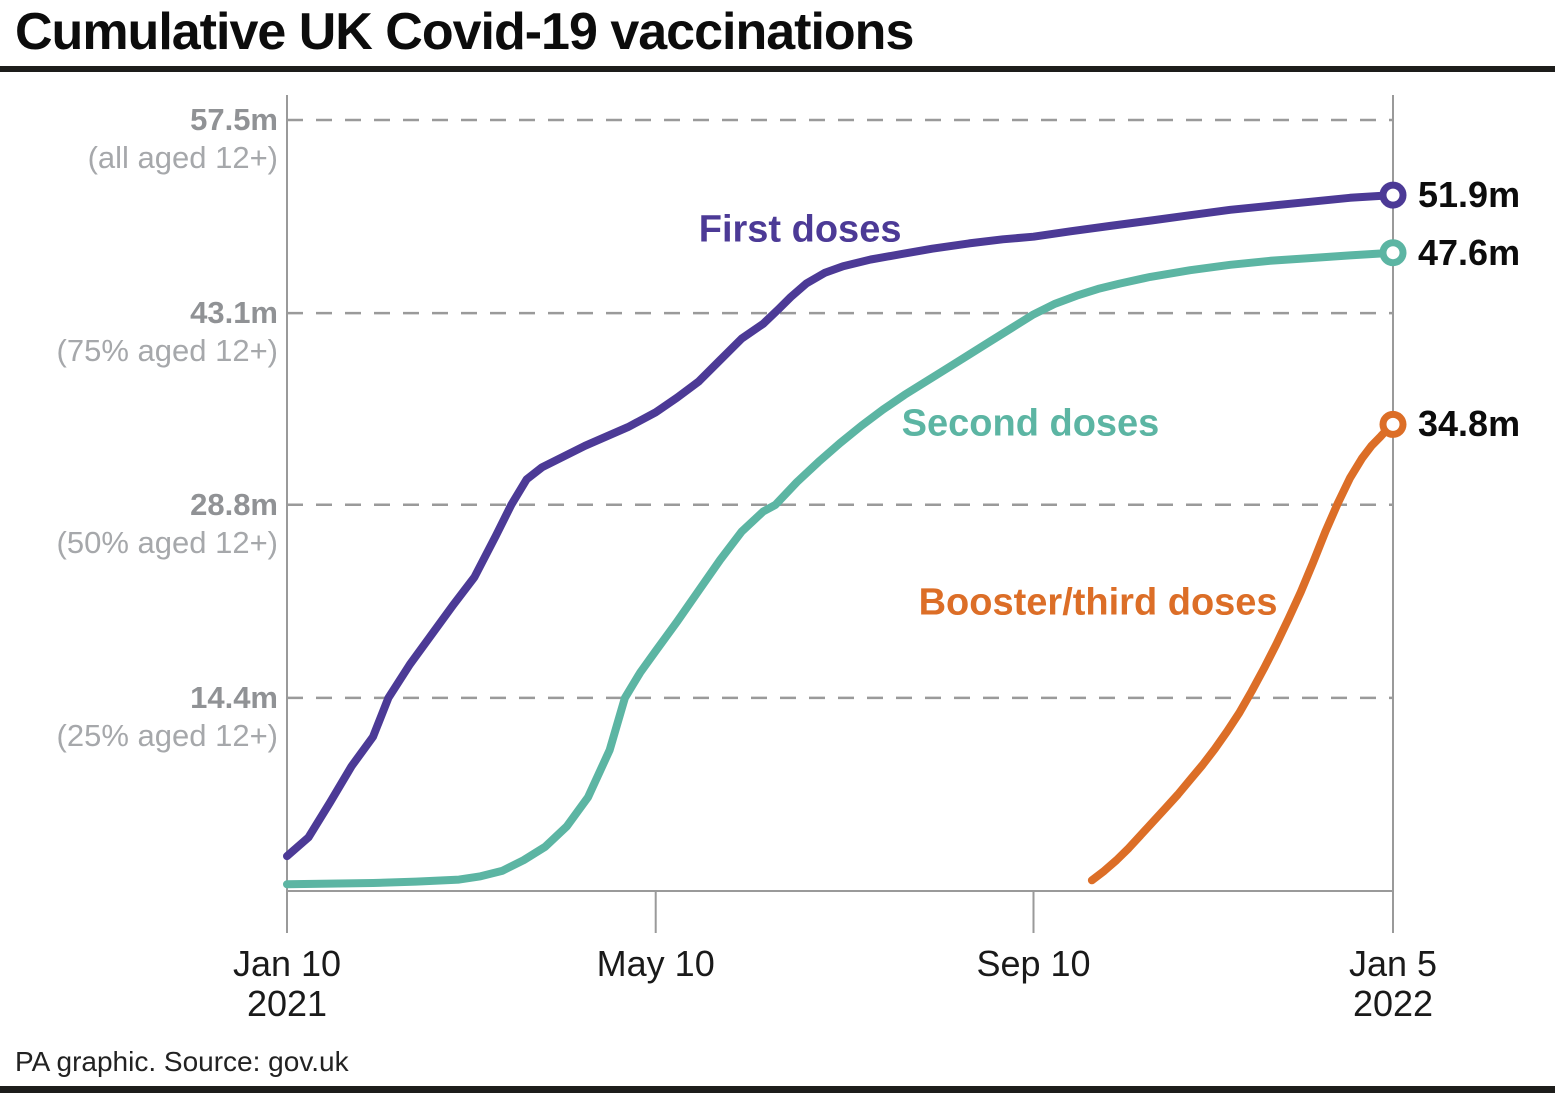  I want to click on source-credit: PA graphic. Source: gov.uk, so click(182, 1061).